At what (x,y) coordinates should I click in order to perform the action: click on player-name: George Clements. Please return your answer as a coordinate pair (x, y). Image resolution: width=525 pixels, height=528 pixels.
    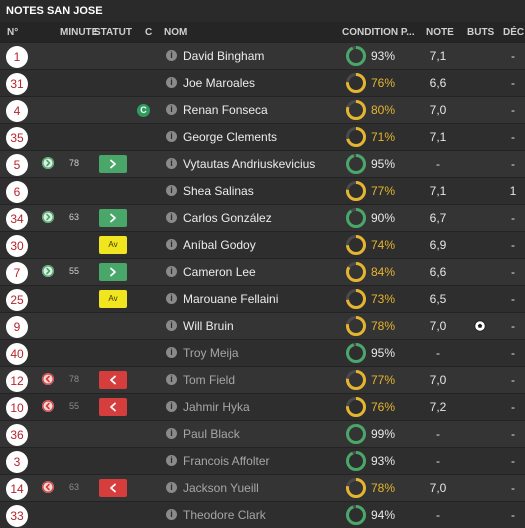
    Looking at the image, I should click on (230, 137).